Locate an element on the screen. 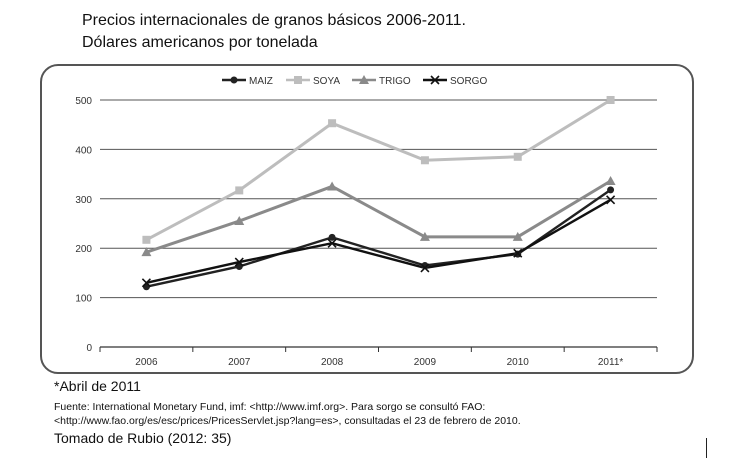 Image resolution: width=734 pixels, height=458 pixels. x-tick-label: 2010 is located at coordinates (518, 362).